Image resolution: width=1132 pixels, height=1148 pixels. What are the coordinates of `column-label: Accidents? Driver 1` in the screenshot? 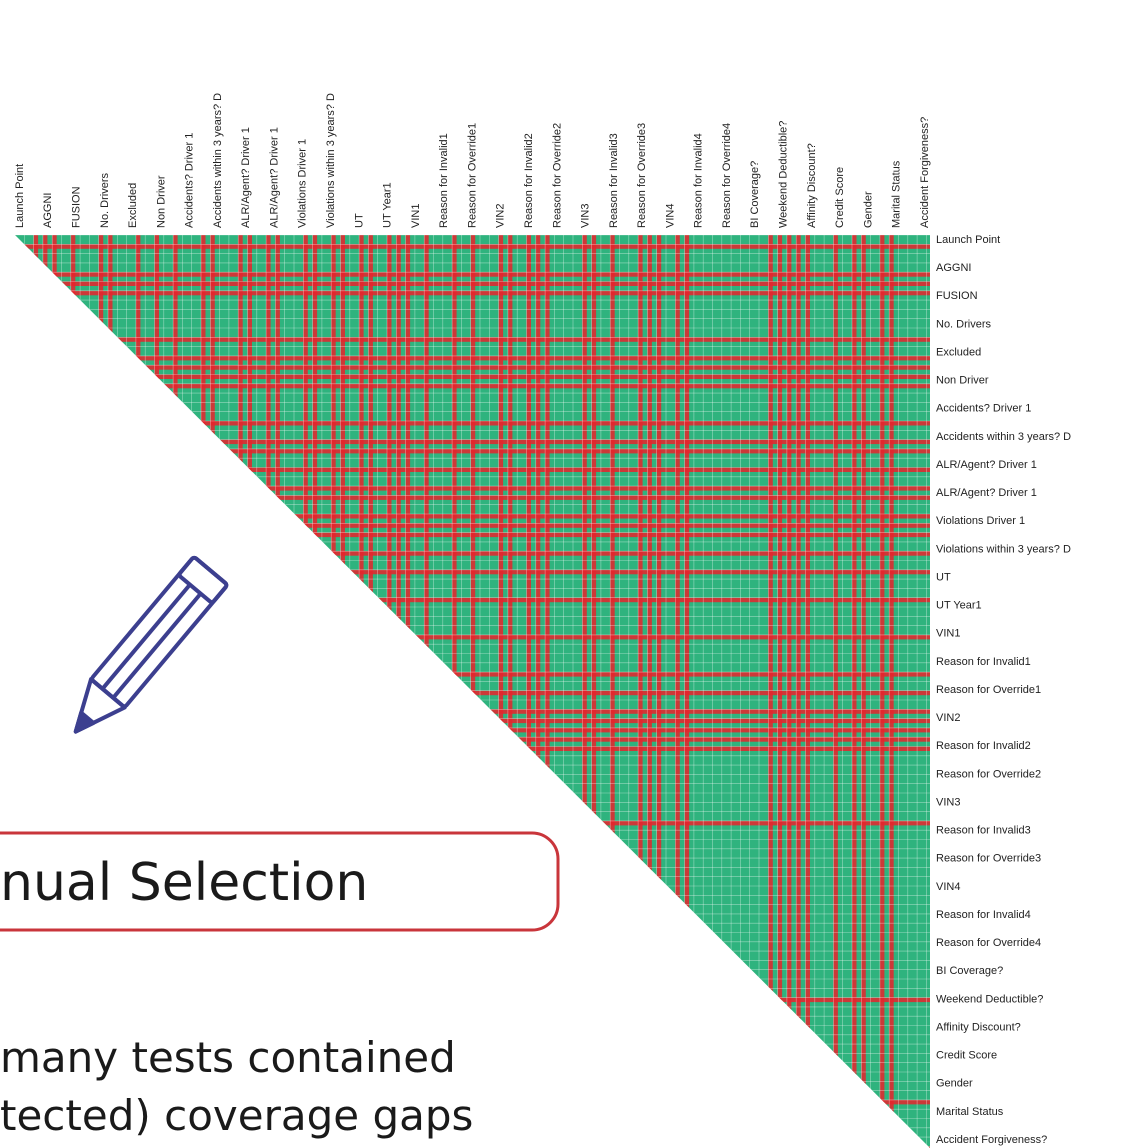 It's located at (190, 180).